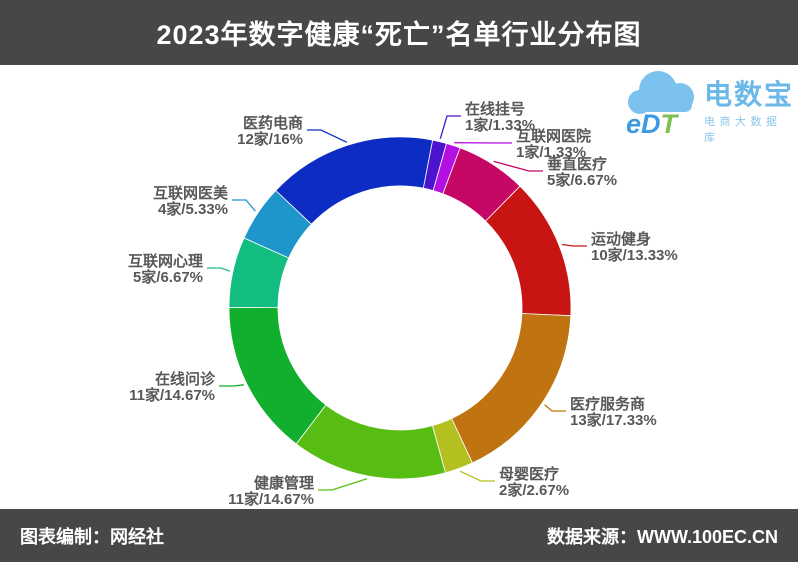  Describe the element at coordinates (534, 490) in the screenshot. I see `slice-label-value: 2家/2.67%` at that location.